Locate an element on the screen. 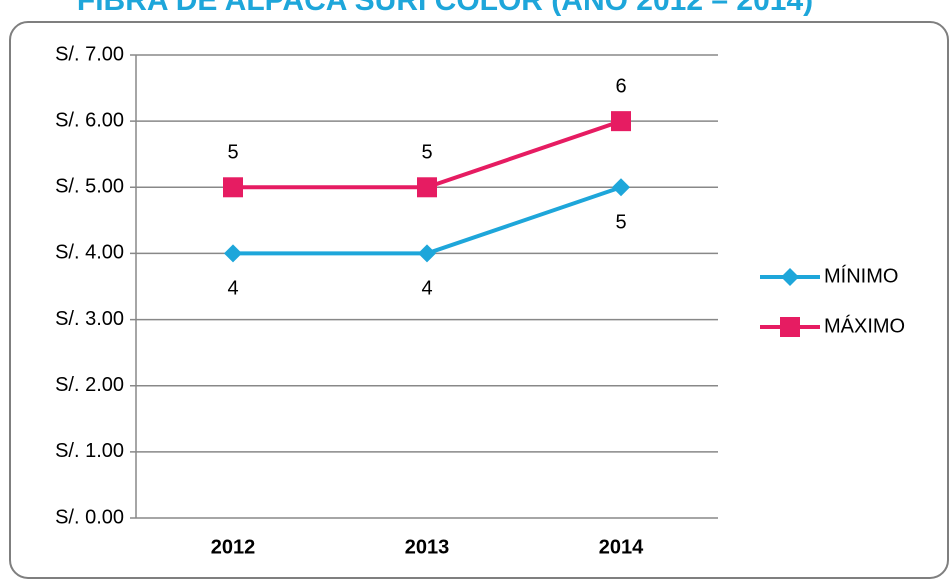  y-tick-label: S/. 1.00 is located at coordinates (89, 451).